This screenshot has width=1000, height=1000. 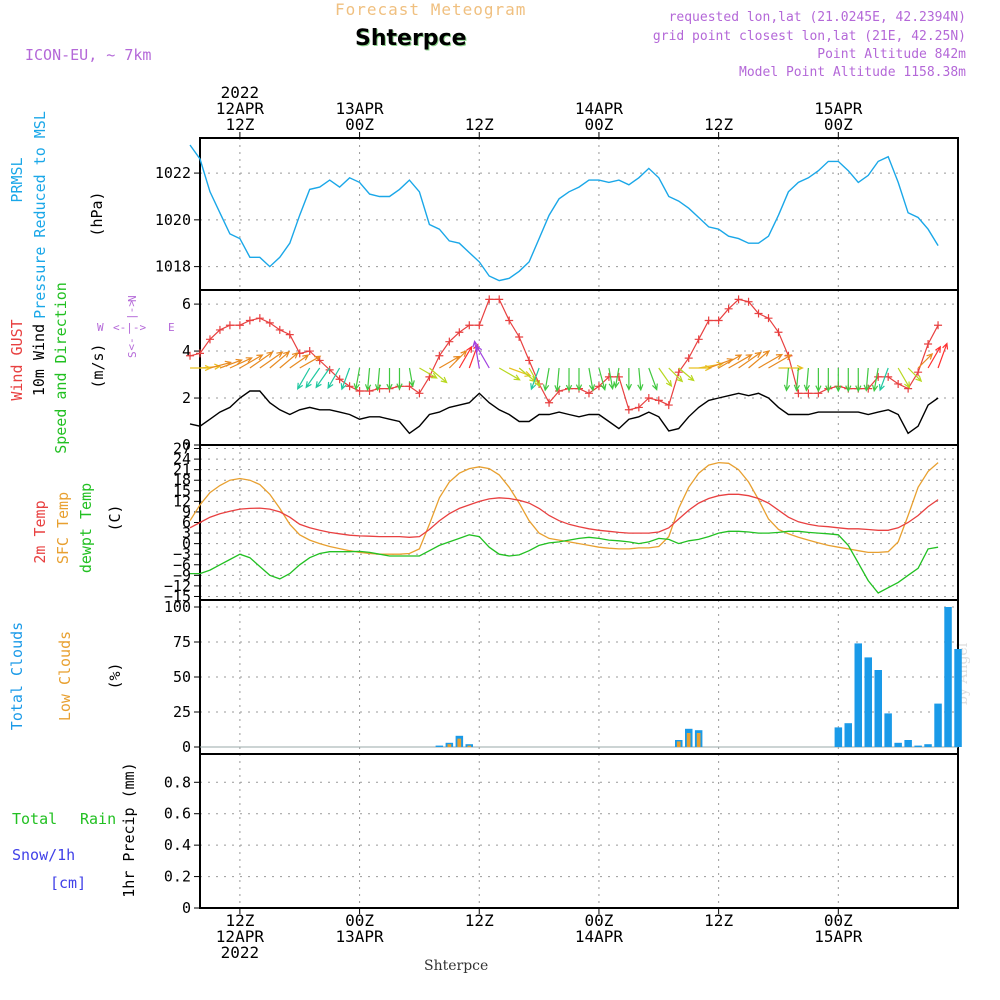 I want to click on station-name: Shterpce, so click(x=411, y=38).